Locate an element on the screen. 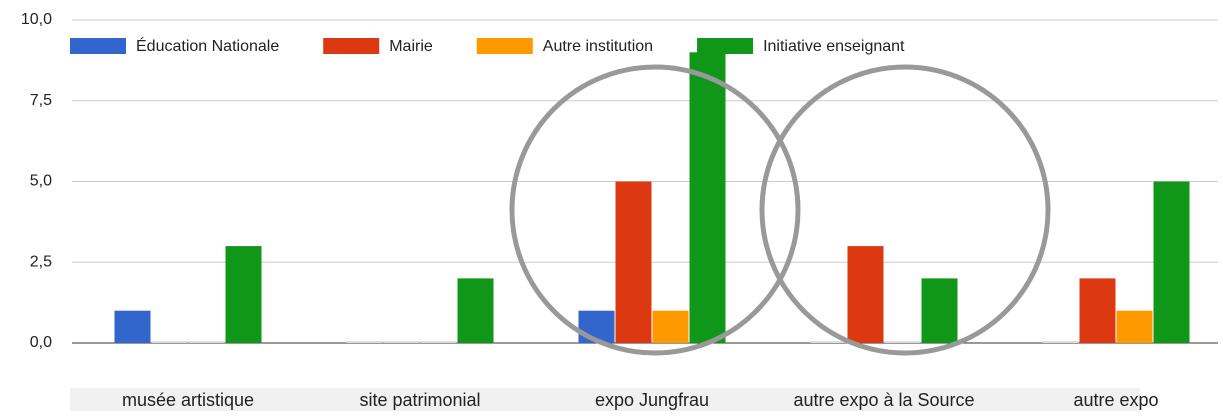 The width and height of the screenshot is (1223, 416). legend-label: Initiative enseignant is located at coordinates (834, 46).